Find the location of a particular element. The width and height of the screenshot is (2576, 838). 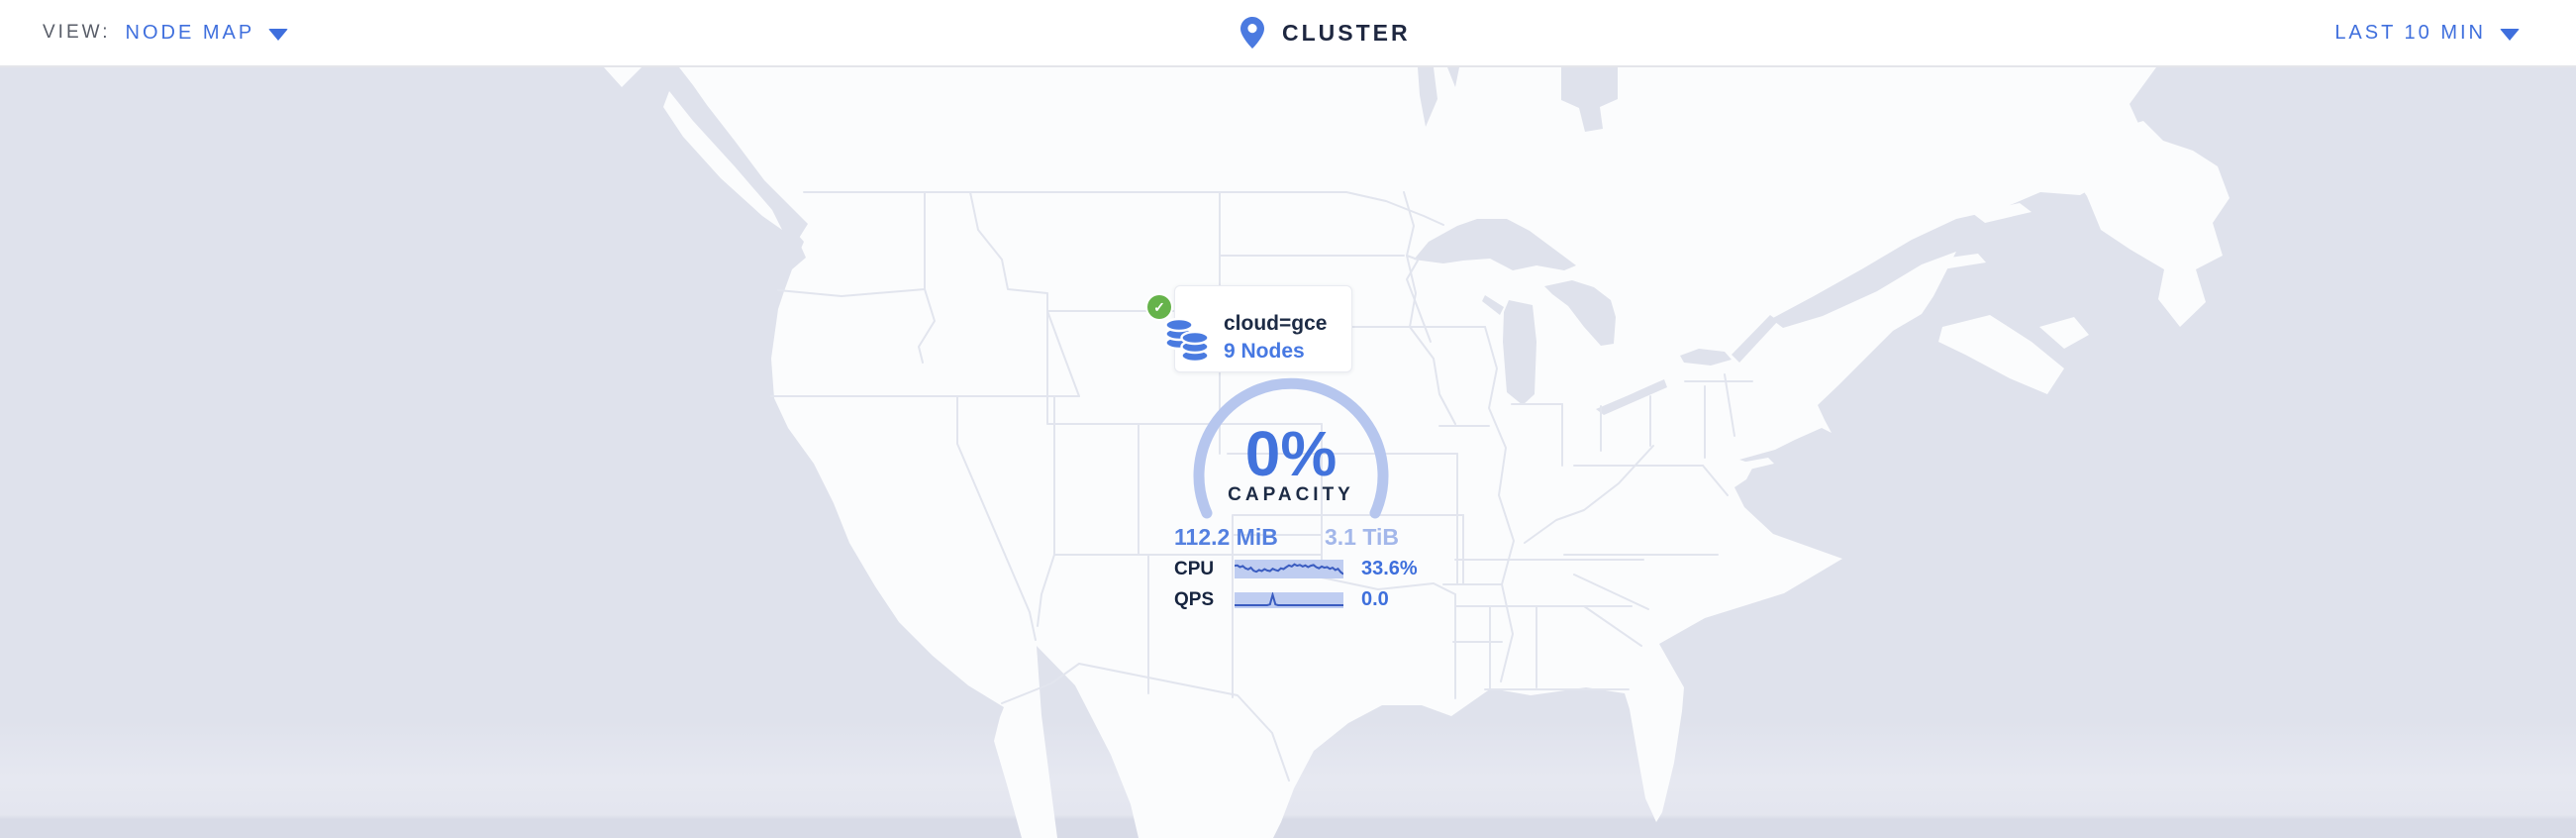

view-selector: NODE MAP is located at coordinates (208, 33).